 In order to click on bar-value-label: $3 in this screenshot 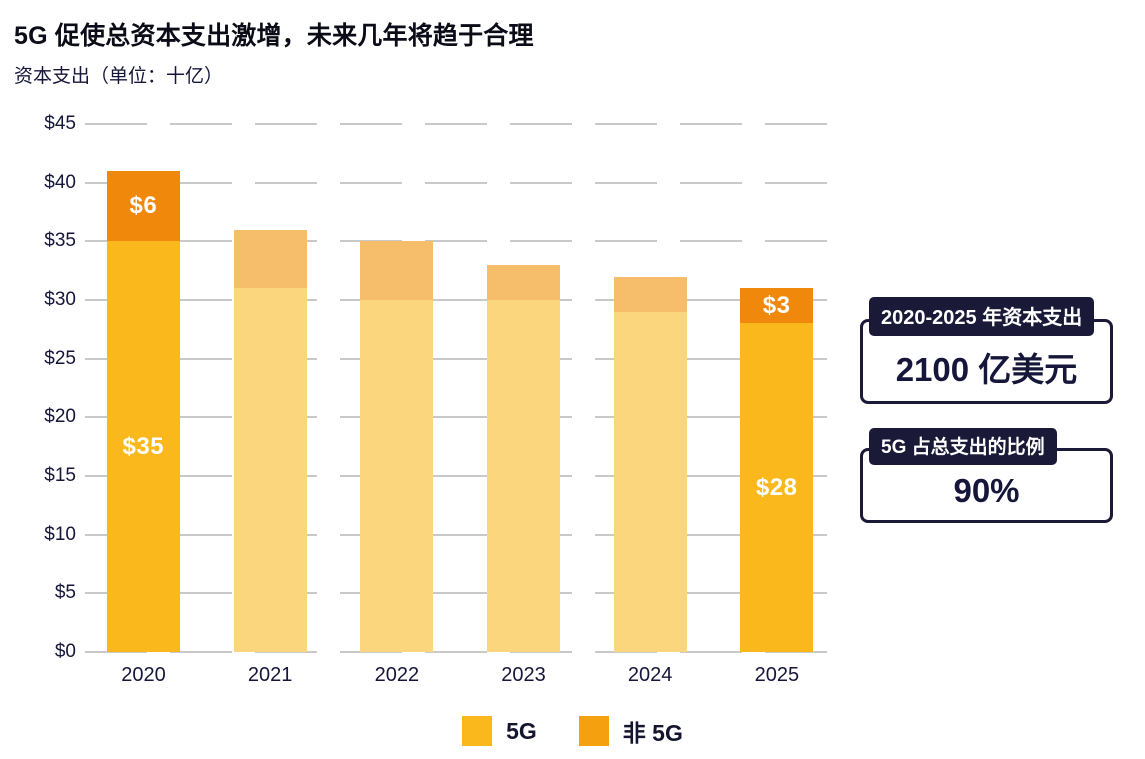, I will do `click(776, 305)`.